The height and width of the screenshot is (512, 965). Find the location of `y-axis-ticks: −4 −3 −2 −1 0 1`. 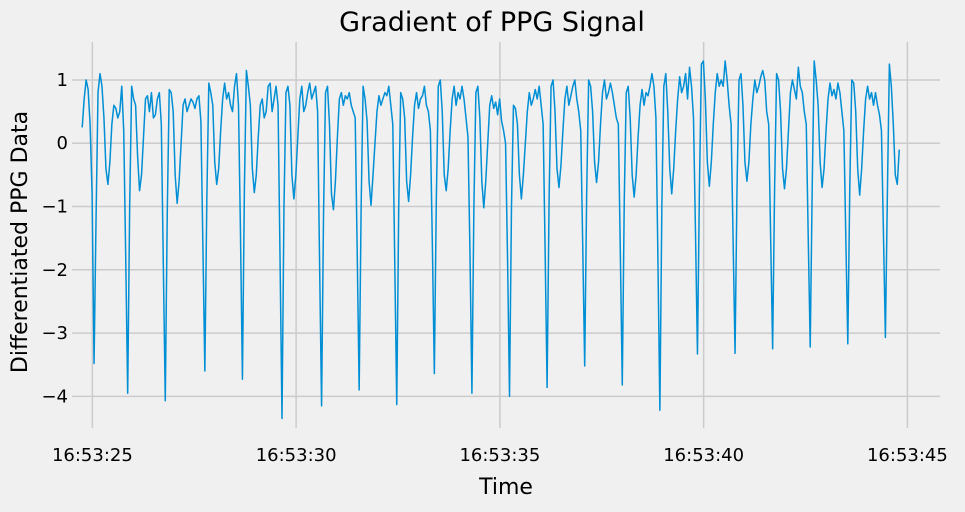

y-axis-ticks: −4 −3 −2 −1 0 1 is located at coordinates (54, 238).